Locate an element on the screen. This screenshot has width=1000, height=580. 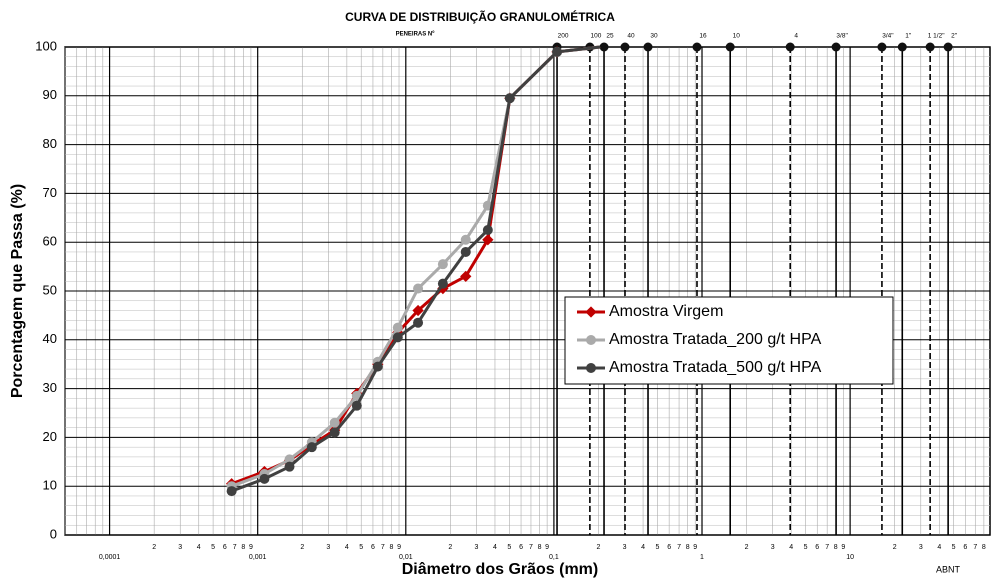
y-tick-label: 50 is located at coordinates (50, 289).